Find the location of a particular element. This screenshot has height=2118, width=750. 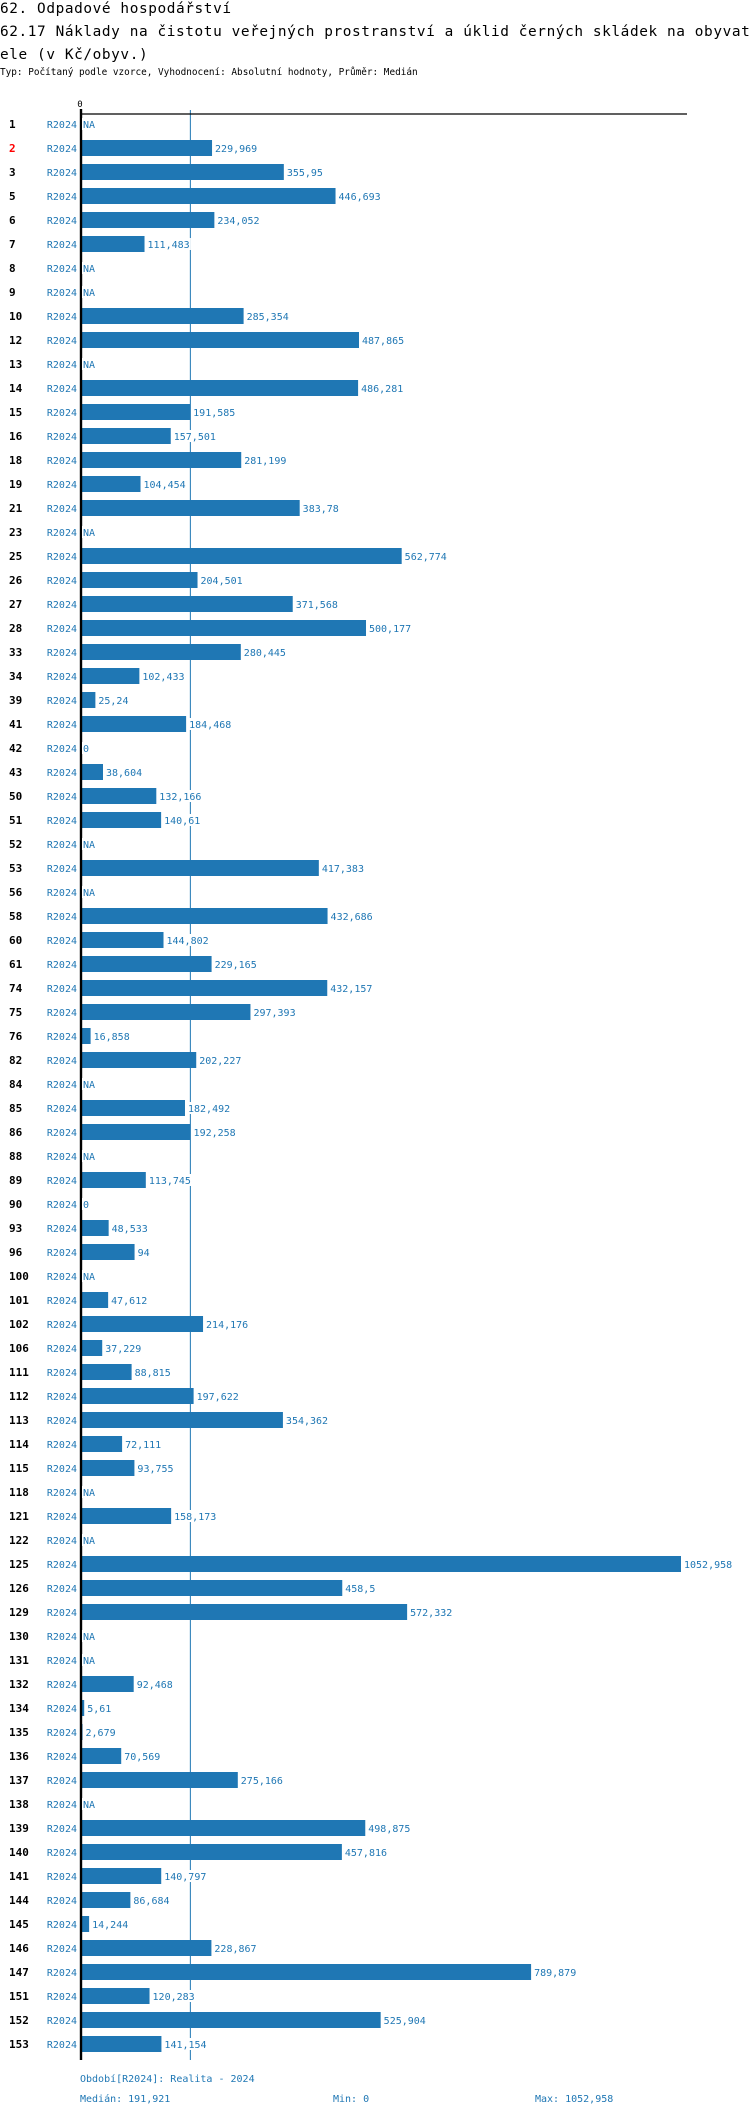

category-label: 112 is located at coordinates (19, 1396).